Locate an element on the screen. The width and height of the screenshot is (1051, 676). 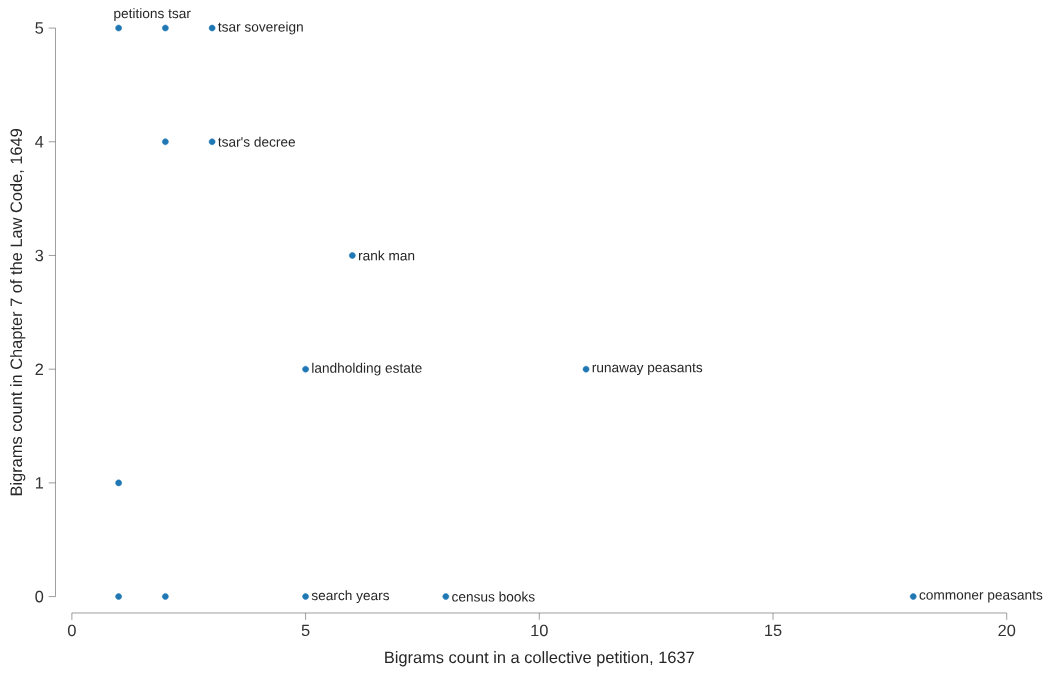
y-tick-label: 0 is located at coordinates (39, 596).